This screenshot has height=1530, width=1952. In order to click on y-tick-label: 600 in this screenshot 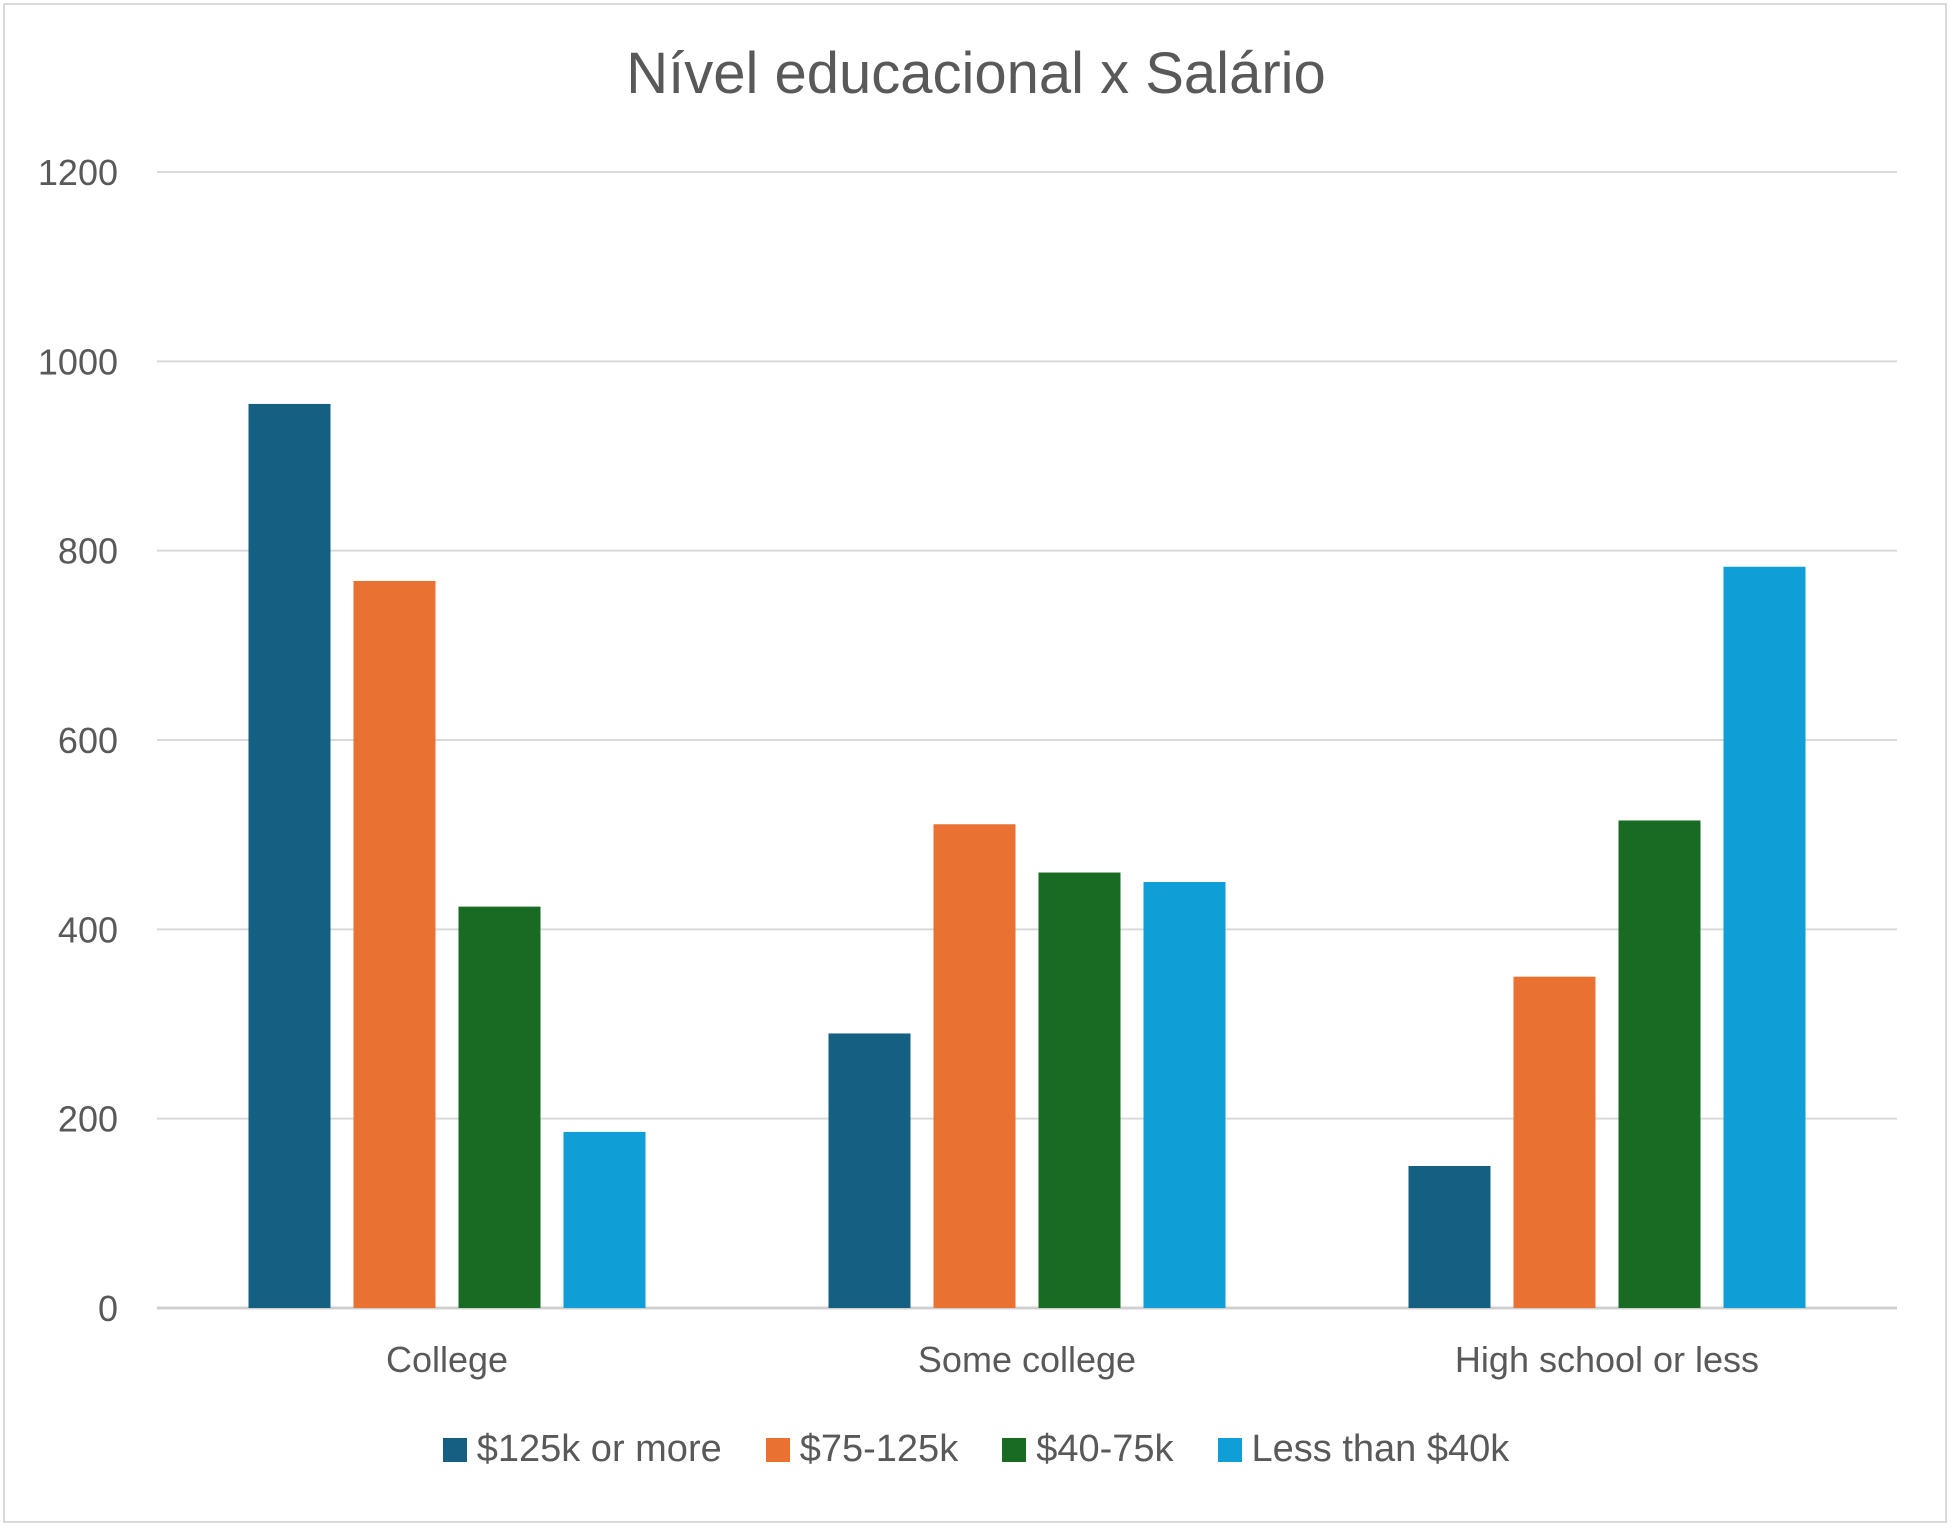, I will do `click(88, 740)`.